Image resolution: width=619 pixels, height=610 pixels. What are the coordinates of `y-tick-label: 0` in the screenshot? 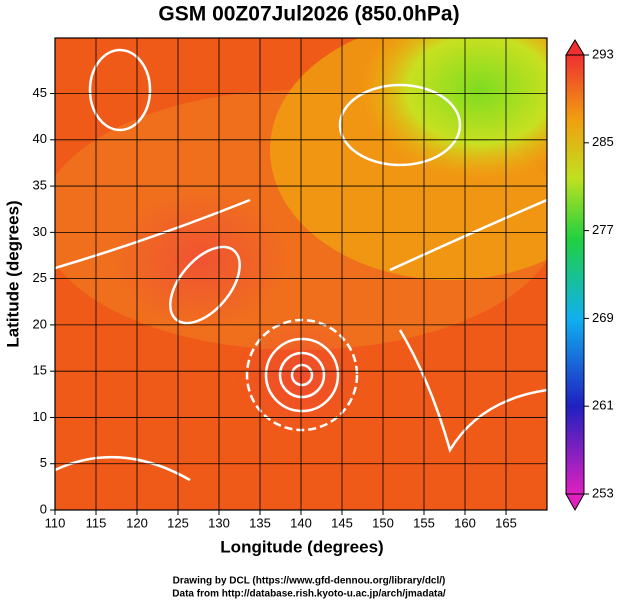 It's located at (43, 508).